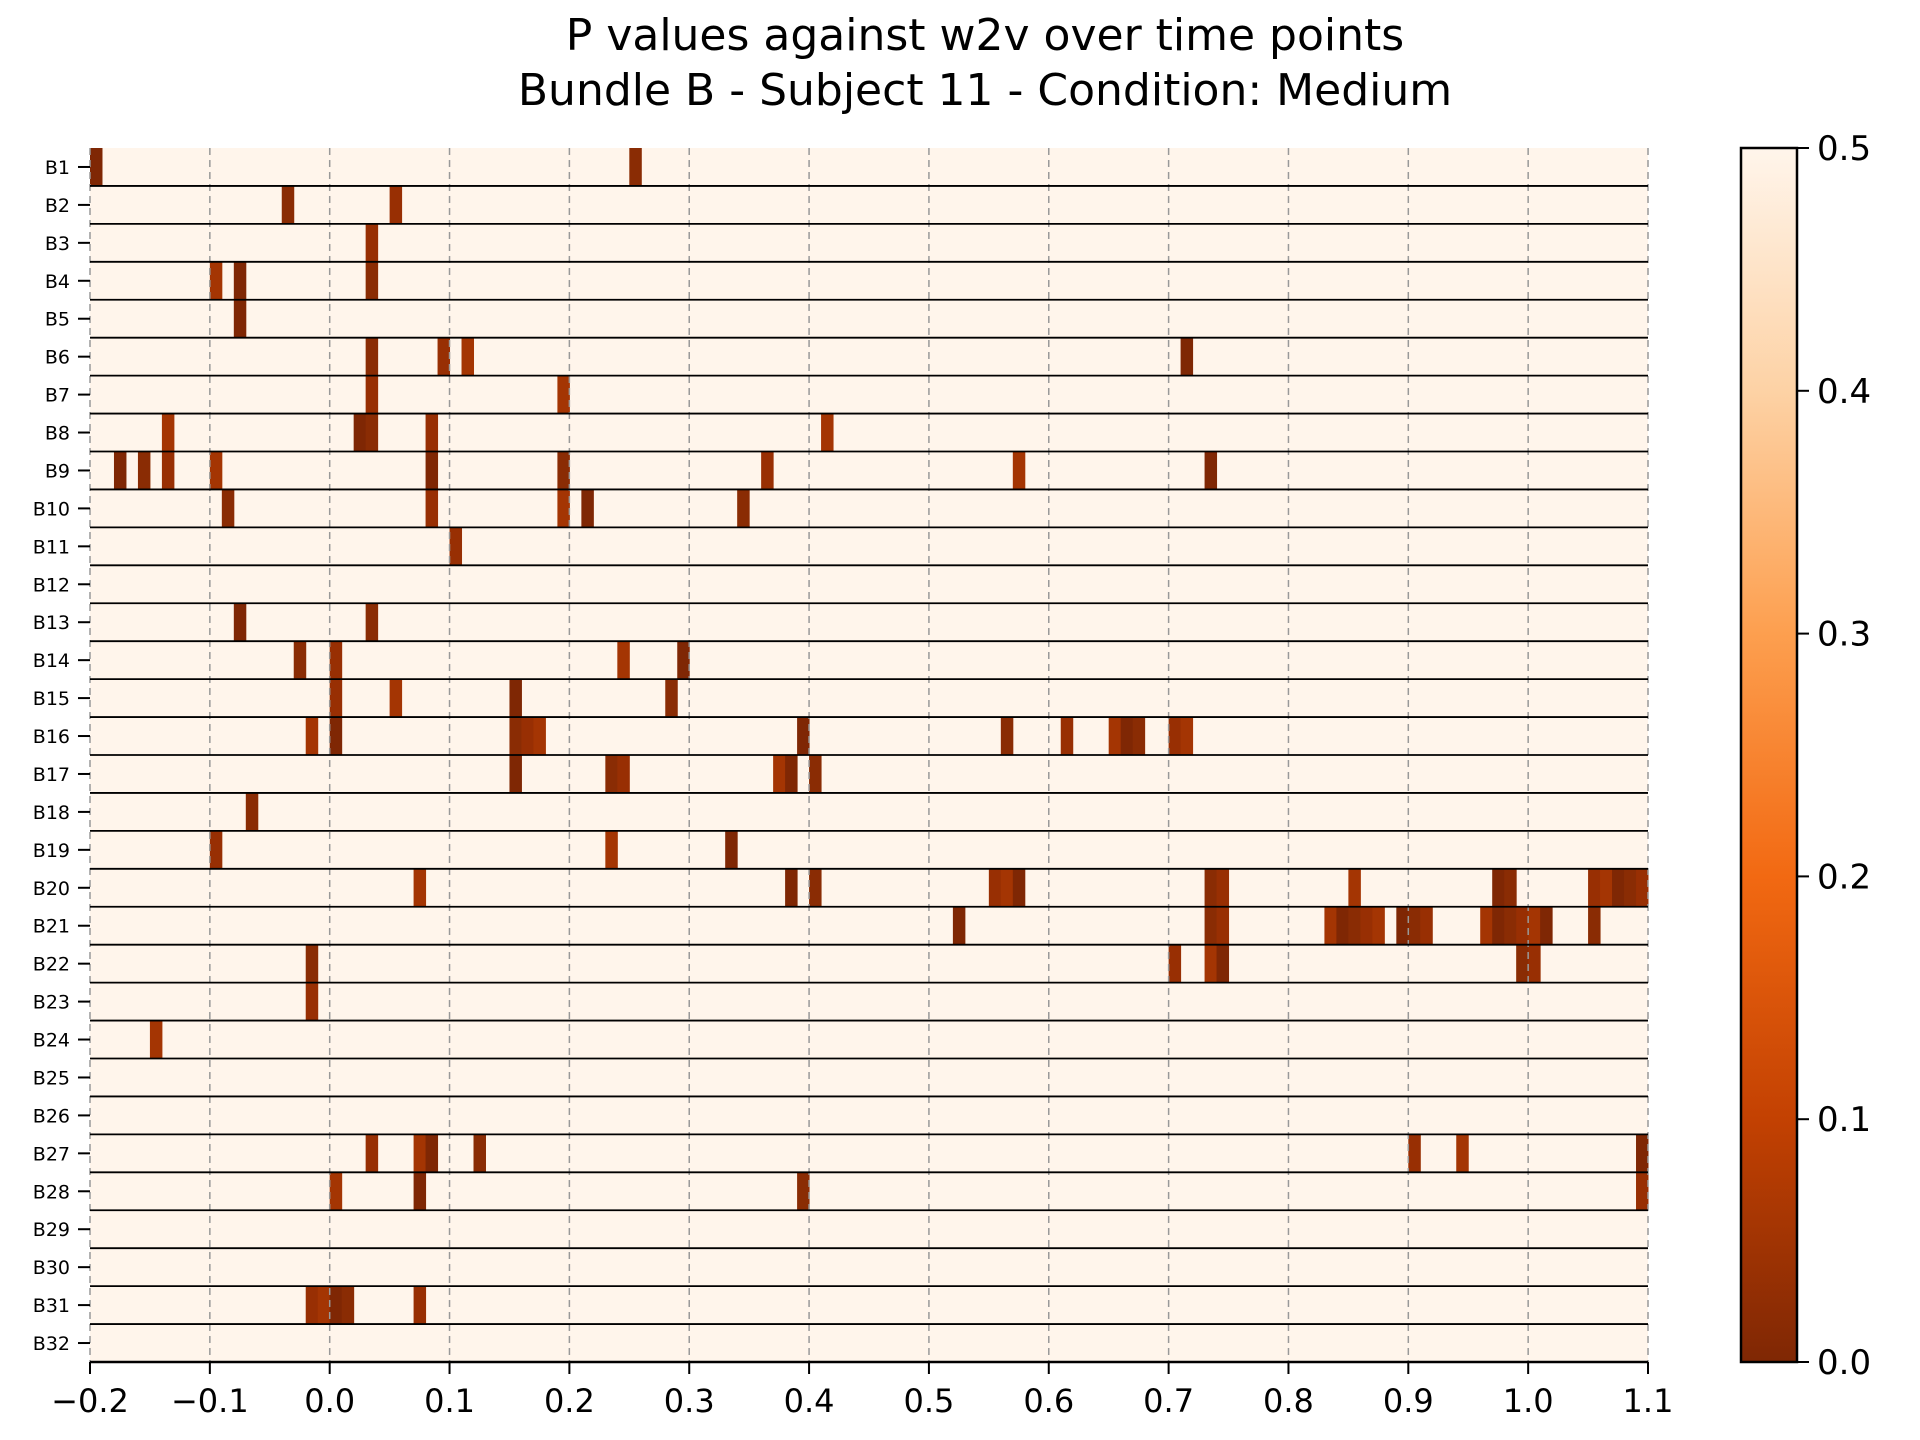  What do you see at coordinates (51, 775) in the screenshot?
I see `y-tick-label: B17` at bounding box center [51, 775].